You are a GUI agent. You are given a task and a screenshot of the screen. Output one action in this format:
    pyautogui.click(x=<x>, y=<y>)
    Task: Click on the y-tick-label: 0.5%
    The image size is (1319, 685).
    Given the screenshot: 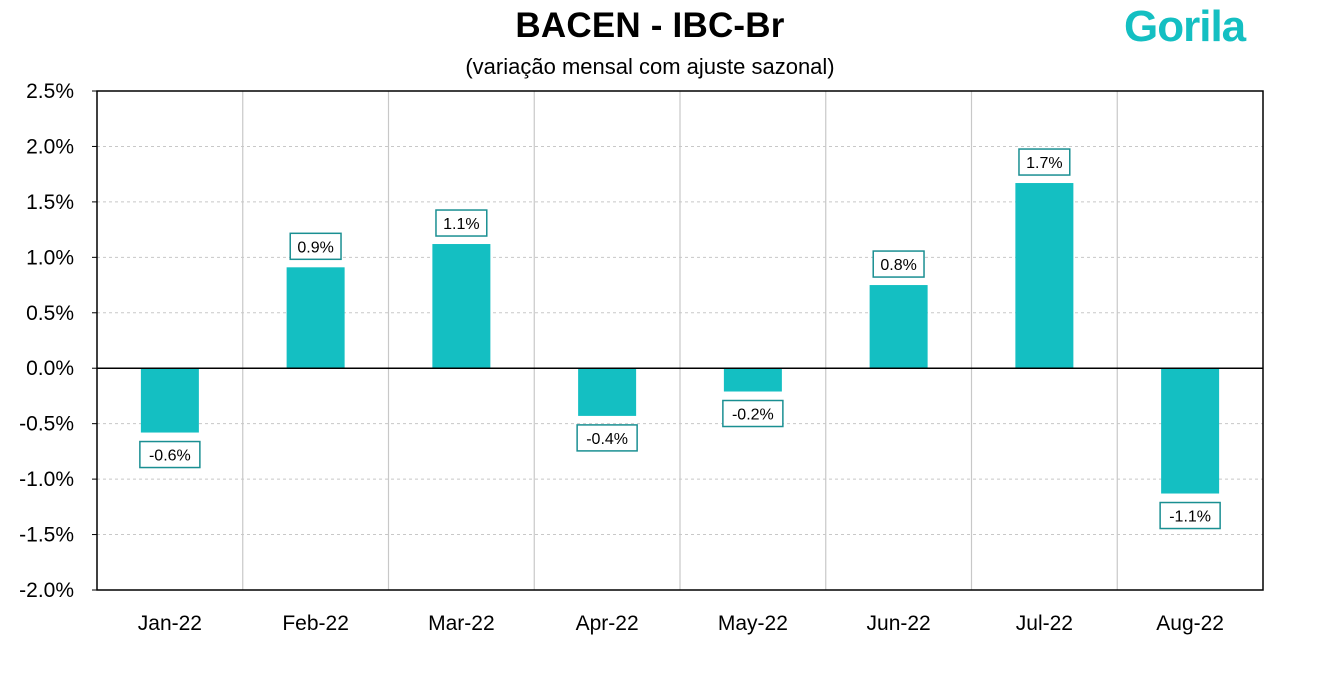 What is the action you would take?
    pyautogui.click(x=50, y=313)
    